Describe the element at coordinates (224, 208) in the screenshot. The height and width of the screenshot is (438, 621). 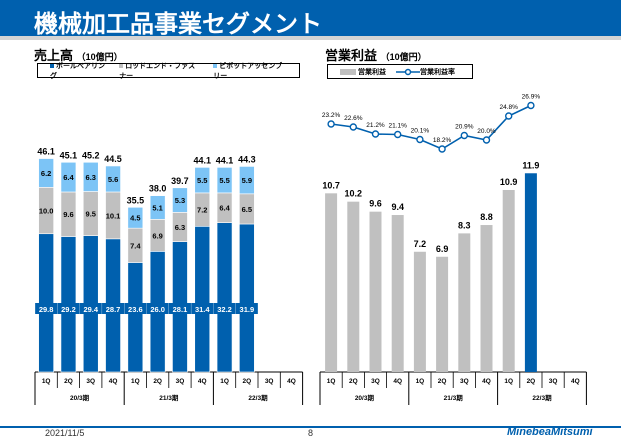
I see `sales-data-label: 6.4` at that location.